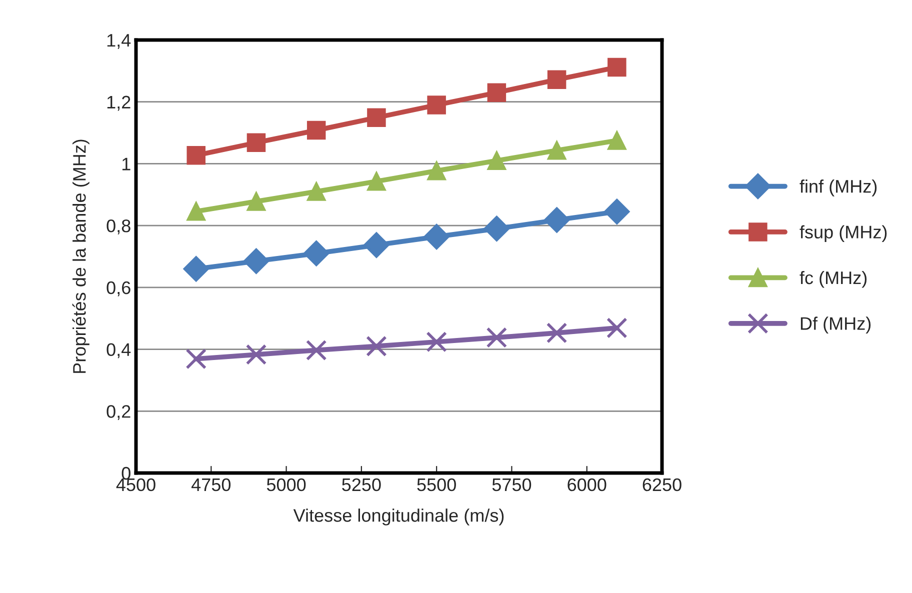 This screenshot has width=912, height=593. I want to click on x-tick-label: 6250, so click(662, 485).